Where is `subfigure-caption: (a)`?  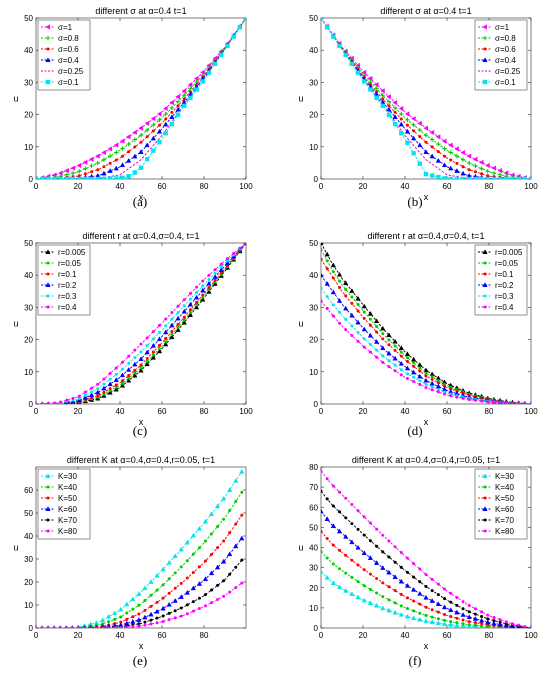 subfigure-caption: (a) is located at coordinates (140, 201).